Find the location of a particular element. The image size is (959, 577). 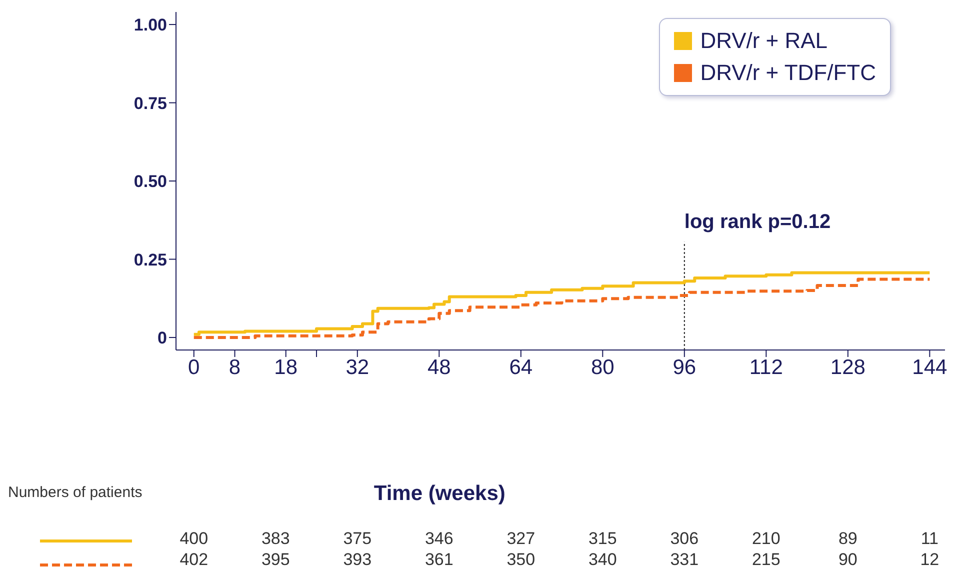

x-tick-label: 8 is located at coordinates (234, 367).